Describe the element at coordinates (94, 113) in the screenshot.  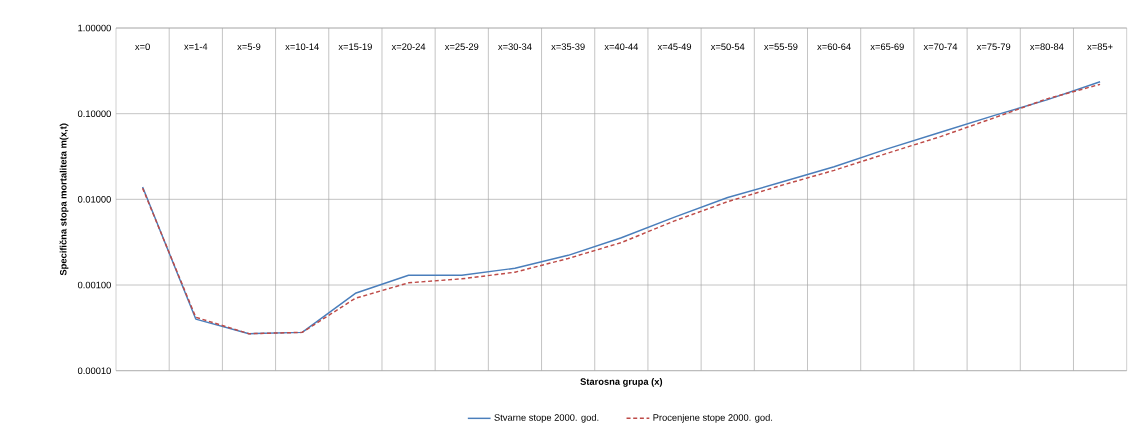
I see `y-tick-label: 0.10000` at that location.